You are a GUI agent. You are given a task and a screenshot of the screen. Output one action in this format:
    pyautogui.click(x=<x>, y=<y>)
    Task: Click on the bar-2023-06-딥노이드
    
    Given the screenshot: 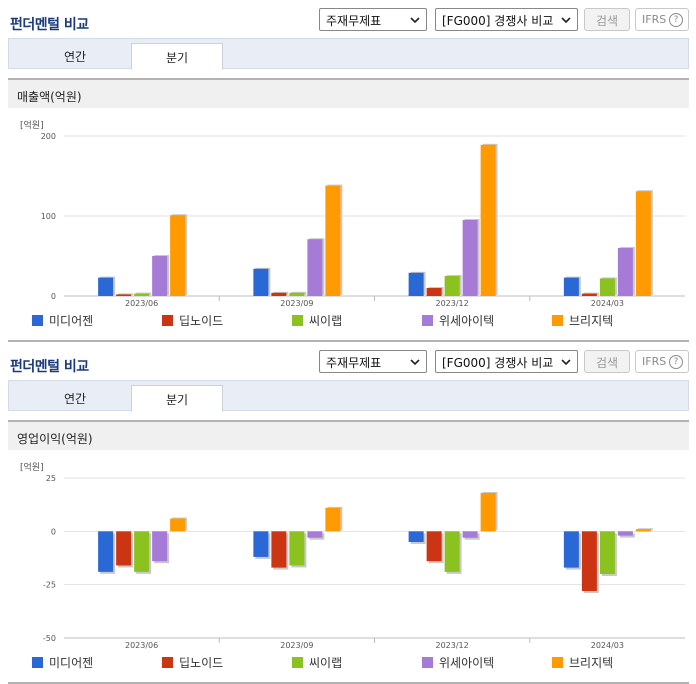 What is the action you would take?
    pyautogui.click(x=124, y=295)
    